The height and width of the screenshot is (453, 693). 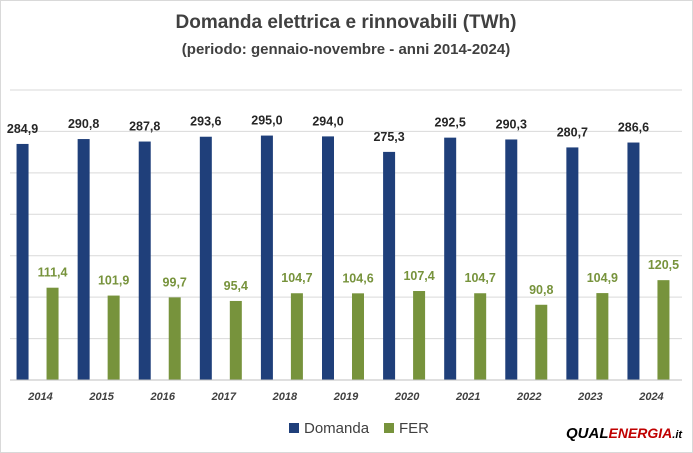 I want to click on logo-part-b: ENERGIA, so click(x=641, y=433).